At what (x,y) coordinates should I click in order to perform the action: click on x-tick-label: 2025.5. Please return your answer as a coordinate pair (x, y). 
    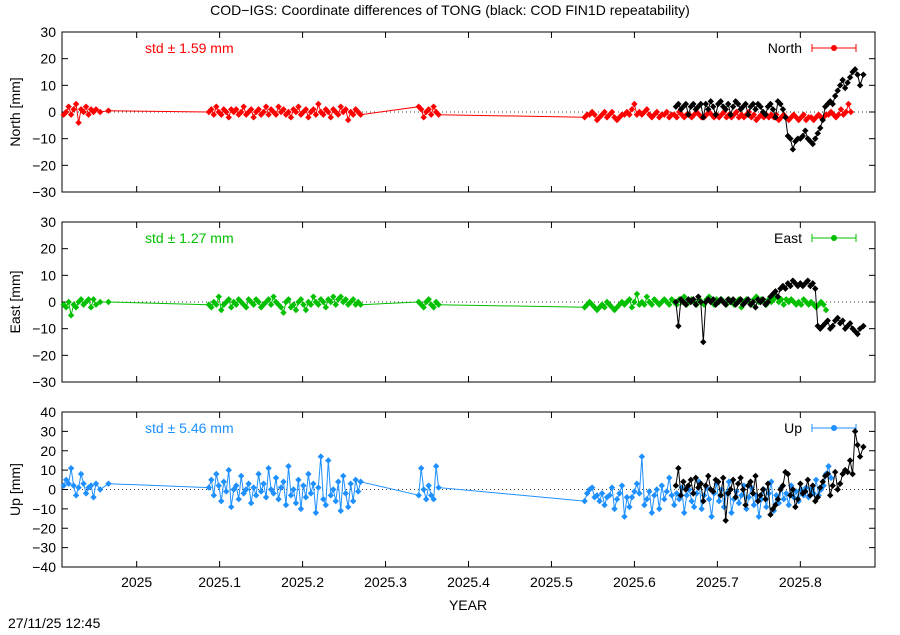
    Looking at the image, I should click on (551, 582).